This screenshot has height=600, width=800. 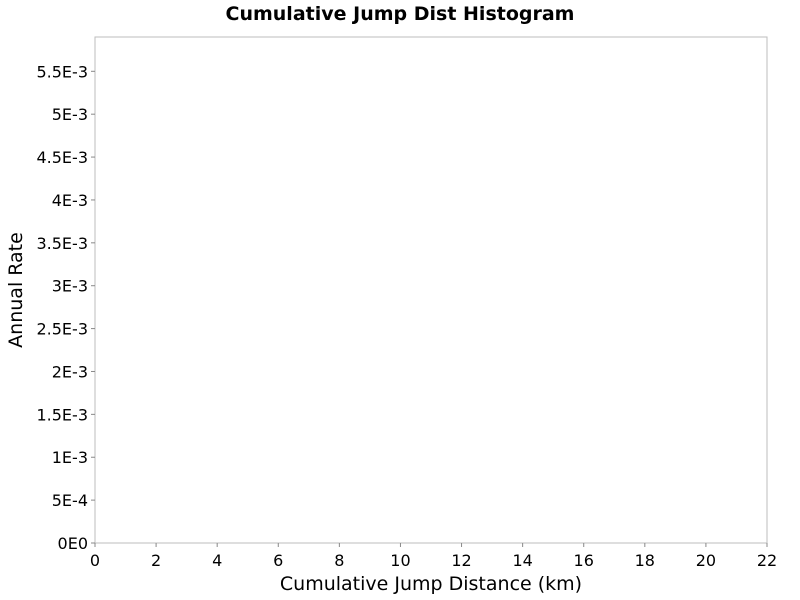 I want to click on x-tick-label: 18, so click(x=645, y=560).